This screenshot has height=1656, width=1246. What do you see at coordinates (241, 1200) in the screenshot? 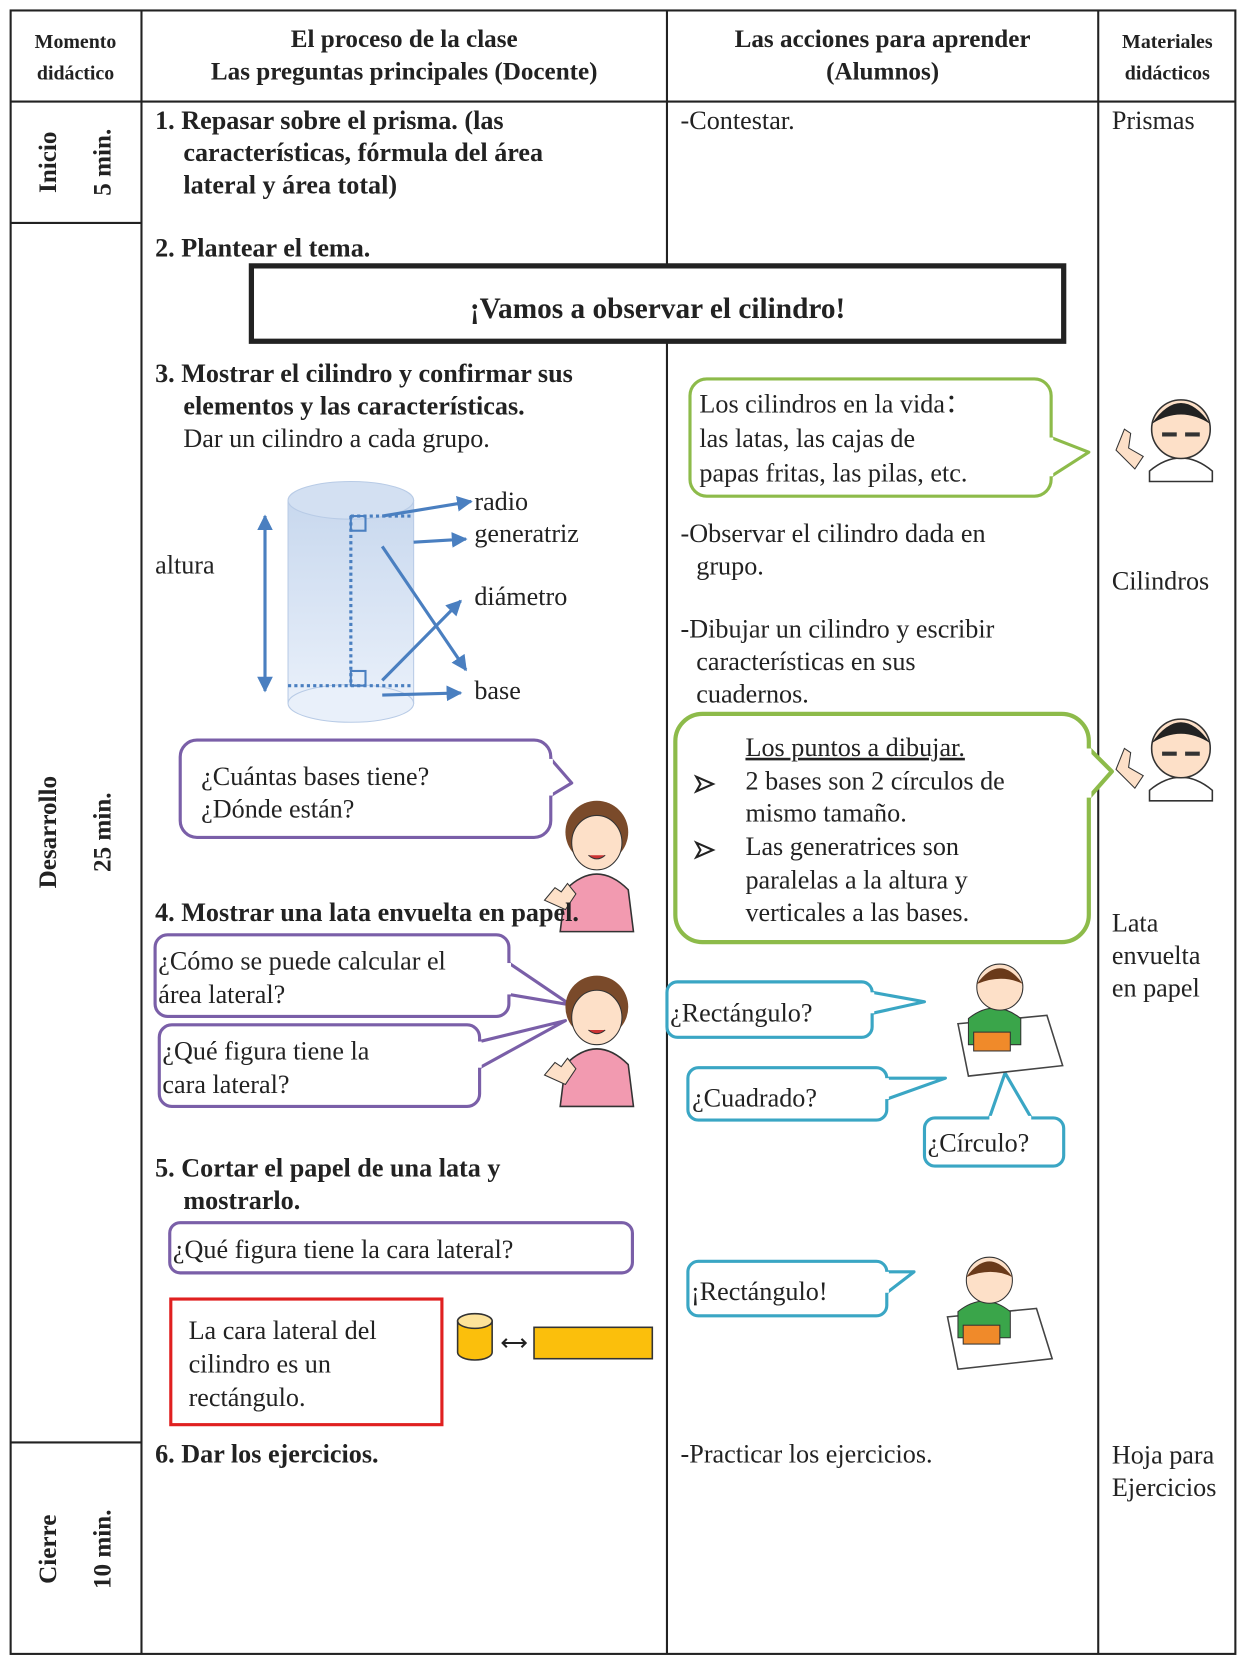
I see `step: mostrarlo.` at bounding box center [241, 1200].